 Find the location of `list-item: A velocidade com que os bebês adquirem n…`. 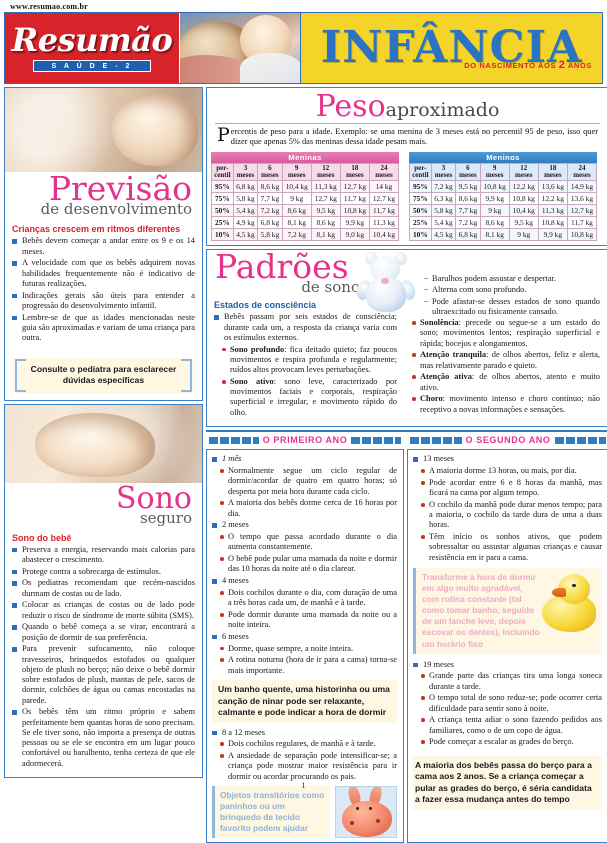

list-item: A velocidade com que os bebês adquirem n… is located at coordinates (103, 273).